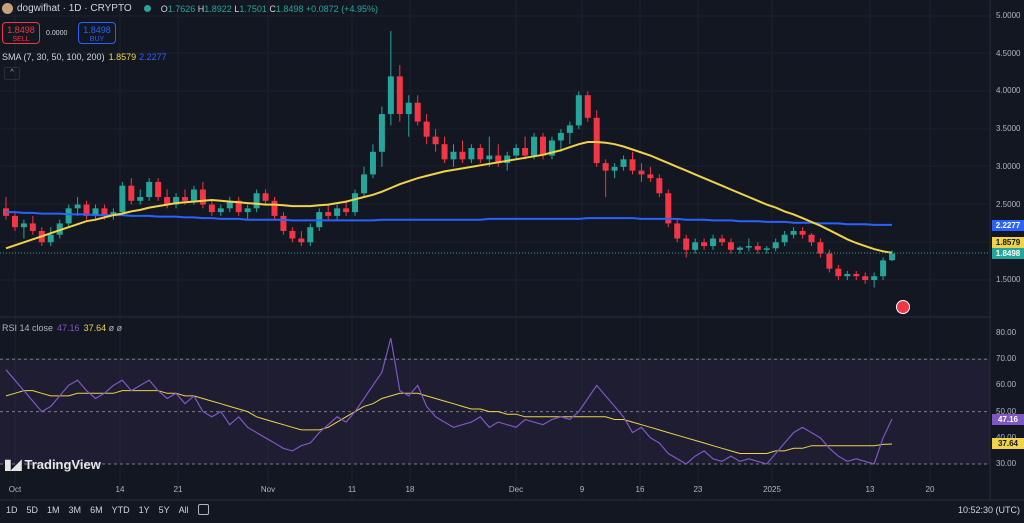  Describe the element at coordinates (53, 510) in the screenshot. I see `timeframe-1m-button: 1M` at that location.